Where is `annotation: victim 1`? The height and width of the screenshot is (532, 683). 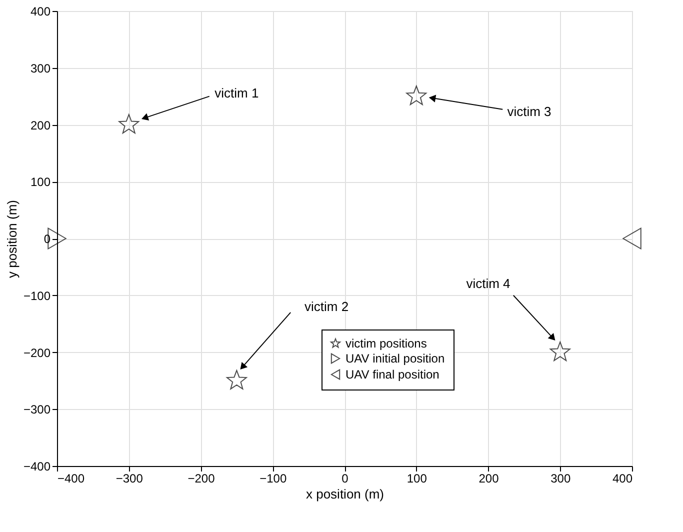
annotation: victim 1 is located at coordinates (236, 92).